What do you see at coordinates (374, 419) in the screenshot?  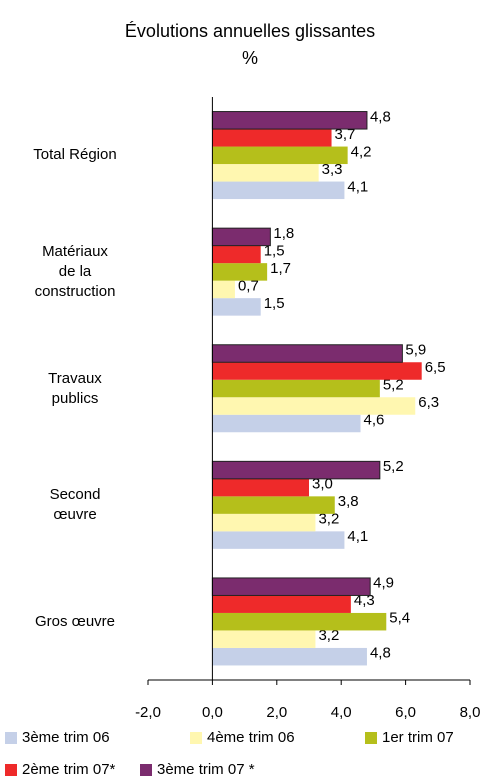 I see `value-label: 4,6` at bounding box center [374, 419].